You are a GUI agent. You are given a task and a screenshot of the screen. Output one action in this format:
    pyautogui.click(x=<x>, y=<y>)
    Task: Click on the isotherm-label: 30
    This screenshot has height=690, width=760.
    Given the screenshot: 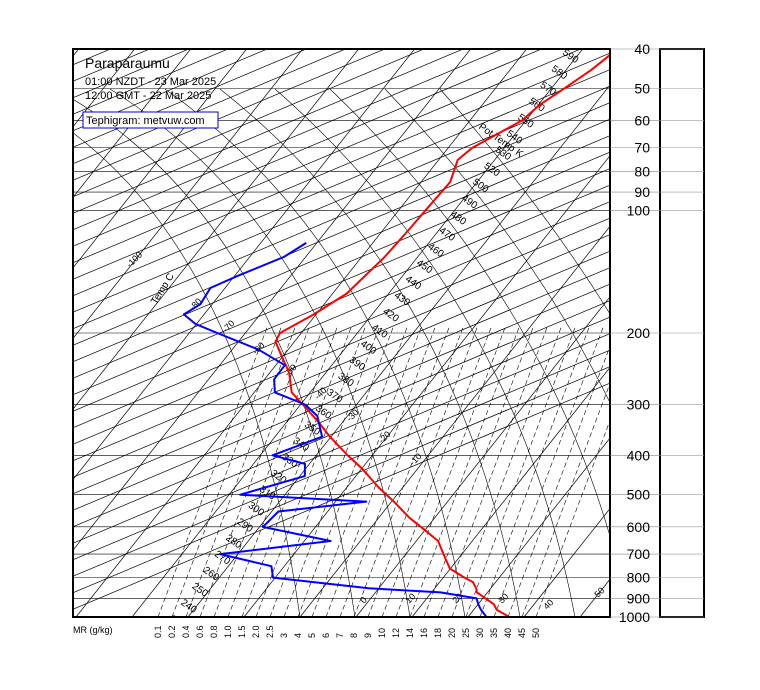 What is the action you would take?
    pyautogui.click(x=503, y=598)
    